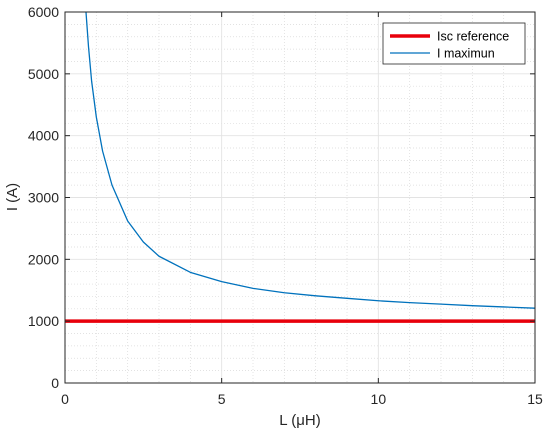  Describe the element at coordinates (43, 136) in the screenshot. I see `y-tick-label: 4000` at that location.